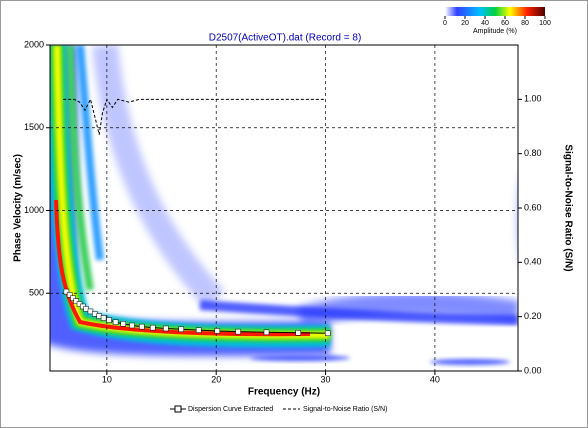 This screenshot has height=428, width=588. I want to click on y-tick-label: 500, so click(36, 293).